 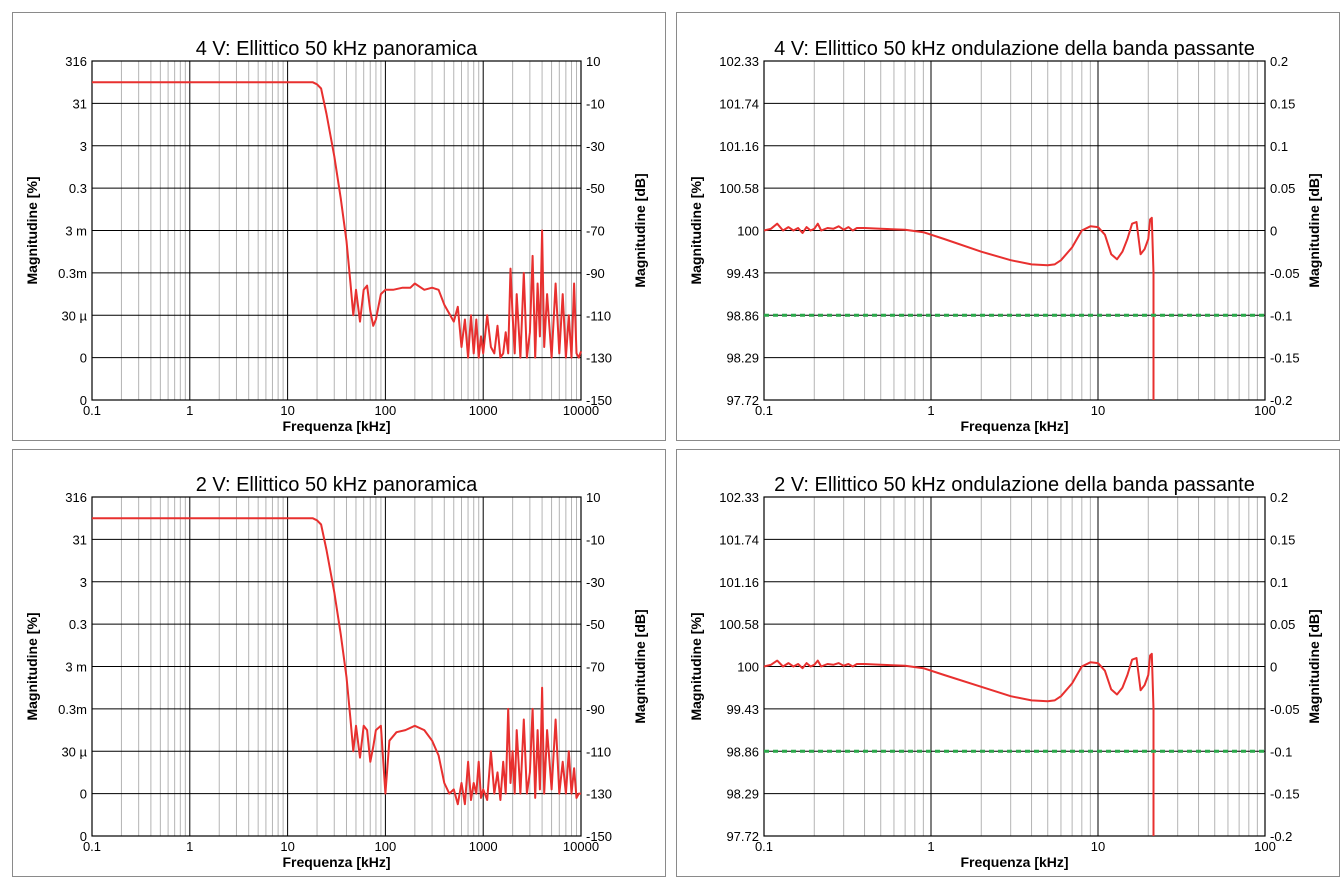 What do you see at coordinates (739, 582) in the screenshot?
I see `y-left-tick-label: 101.16` at bounding box center [739, 582].